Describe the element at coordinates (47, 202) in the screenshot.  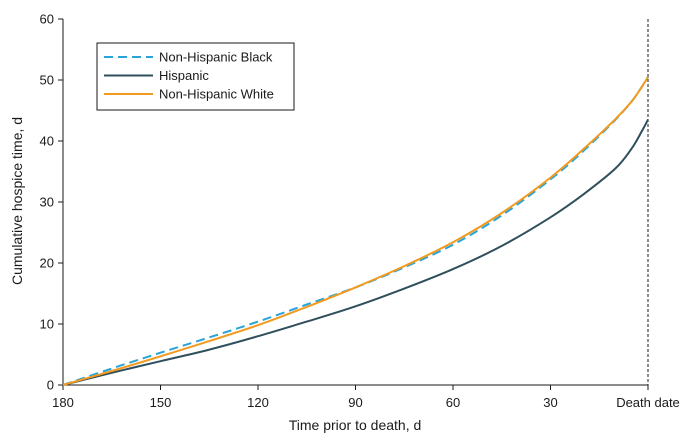
I see `y-tick-label: 30` at that location.